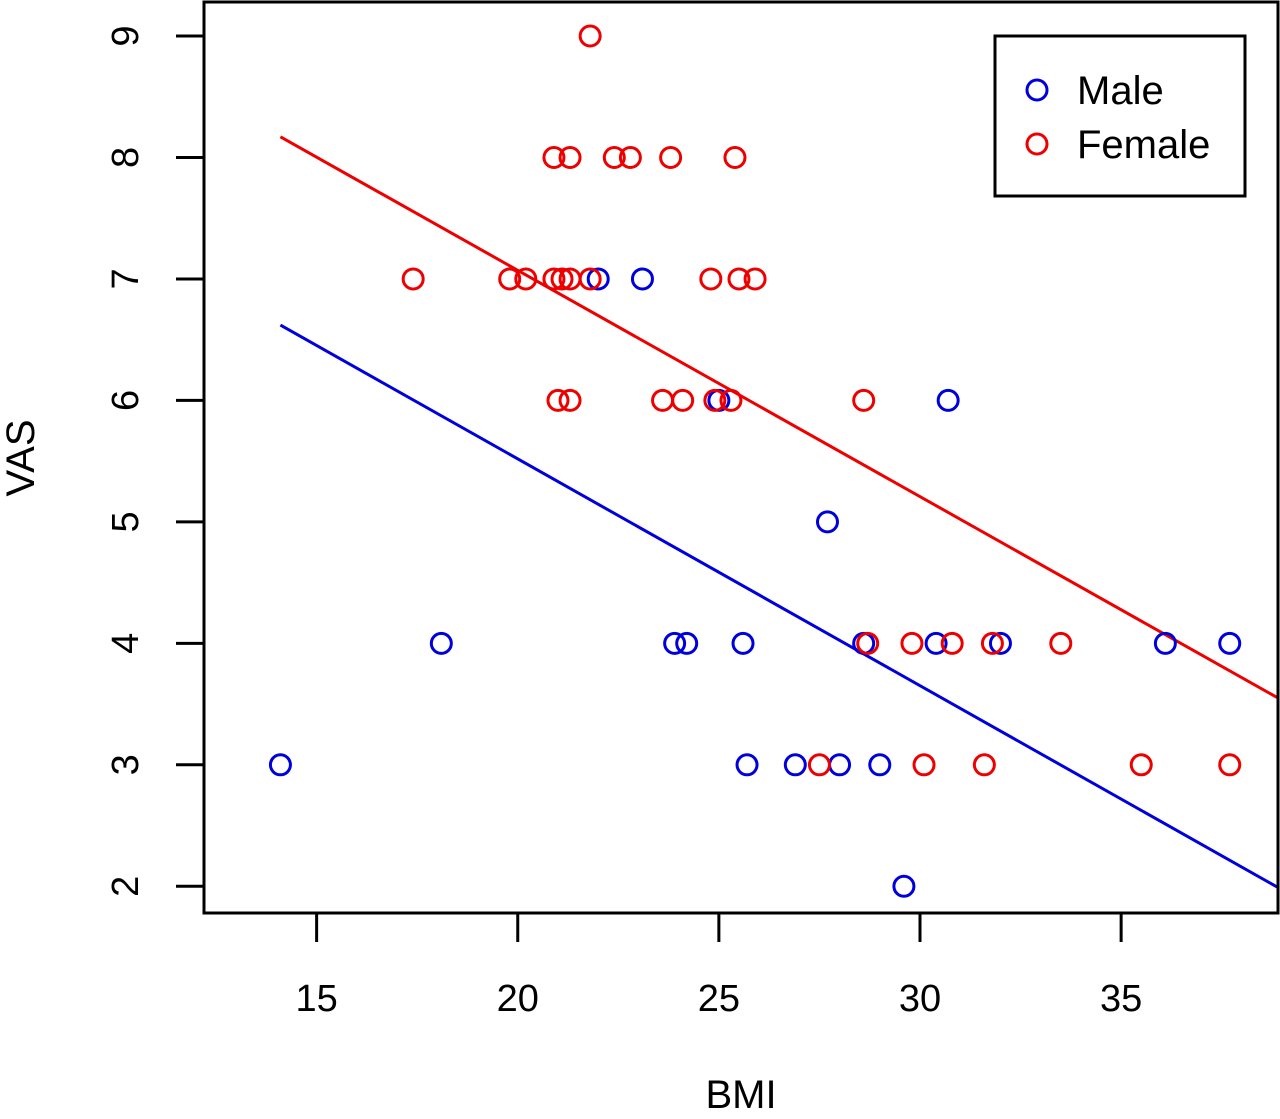  I want to click on y-tick-label: 2, so click(126, 886).